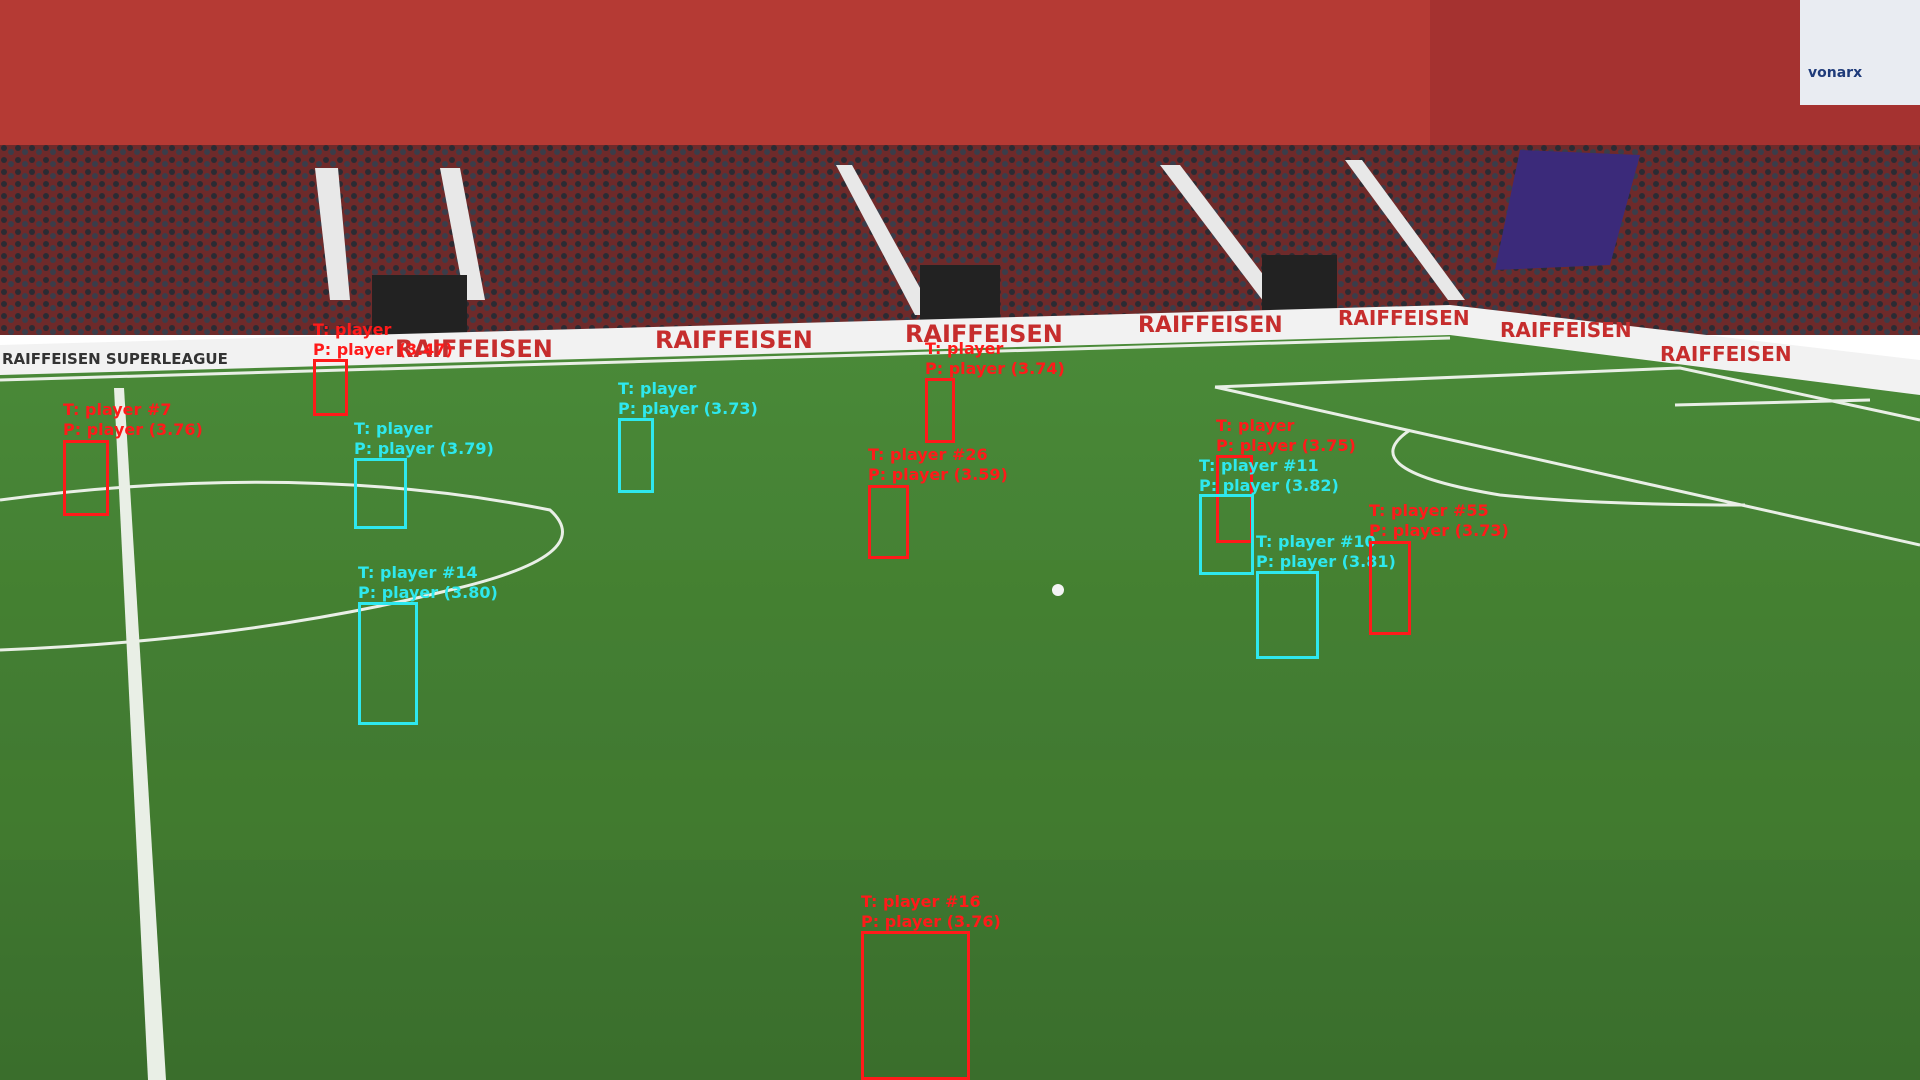 This screenshot has height=1080, width=1920. I want to click on detection-label: T: player P: player (3.74), so click(995, 359).